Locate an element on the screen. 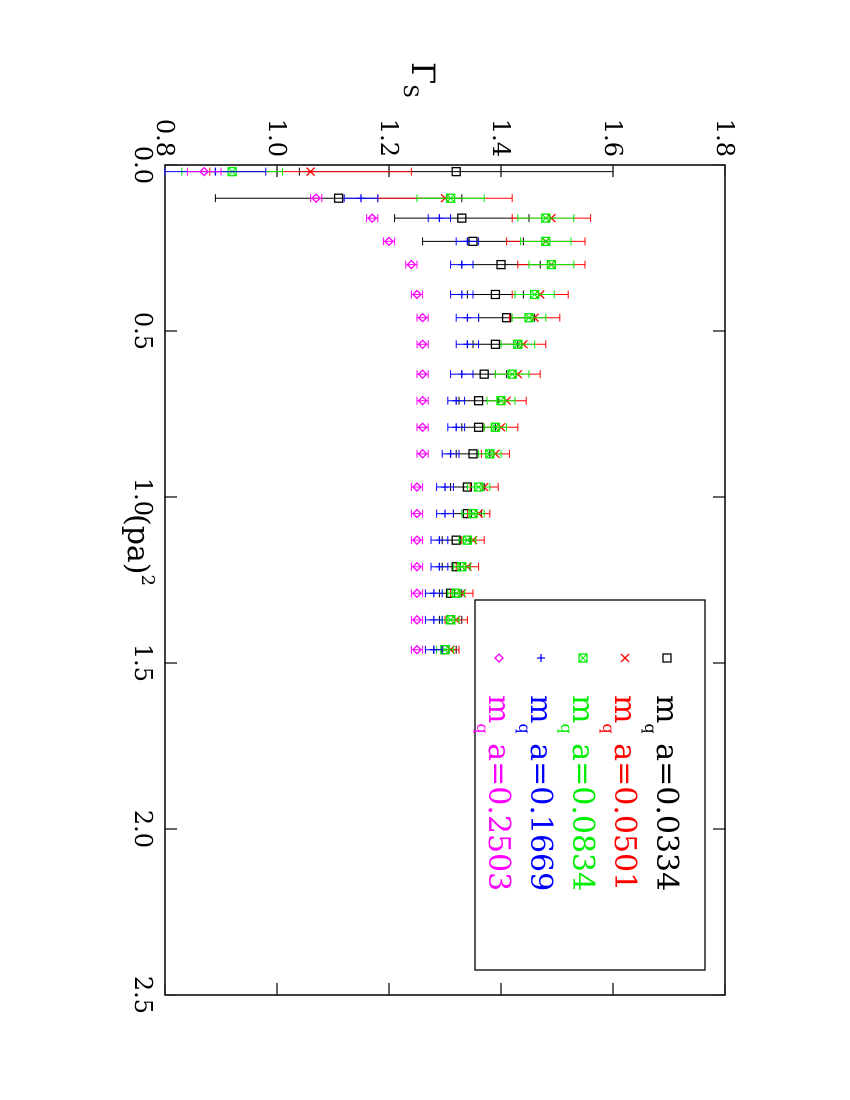 The image size is (850, 1100). y-axis-label-text: Γ is located at coordinates (423, 73).